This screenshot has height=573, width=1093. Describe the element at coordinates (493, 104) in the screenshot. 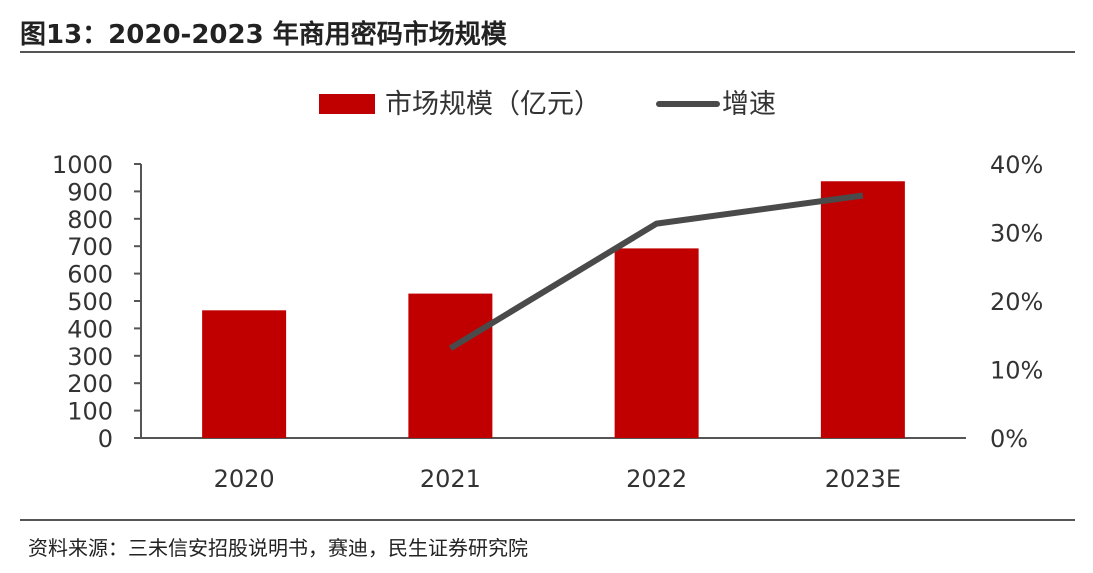

I see `legend-label-market-size: 市场规模（亿元）` at that location.